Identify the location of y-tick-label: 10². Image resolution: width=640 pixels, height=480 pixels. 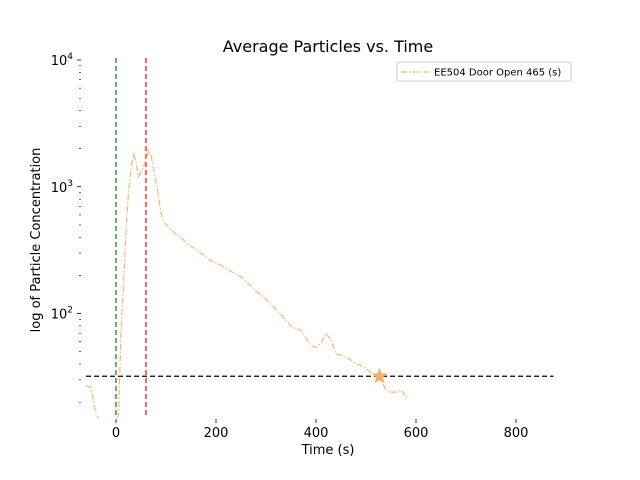
(62, 314).